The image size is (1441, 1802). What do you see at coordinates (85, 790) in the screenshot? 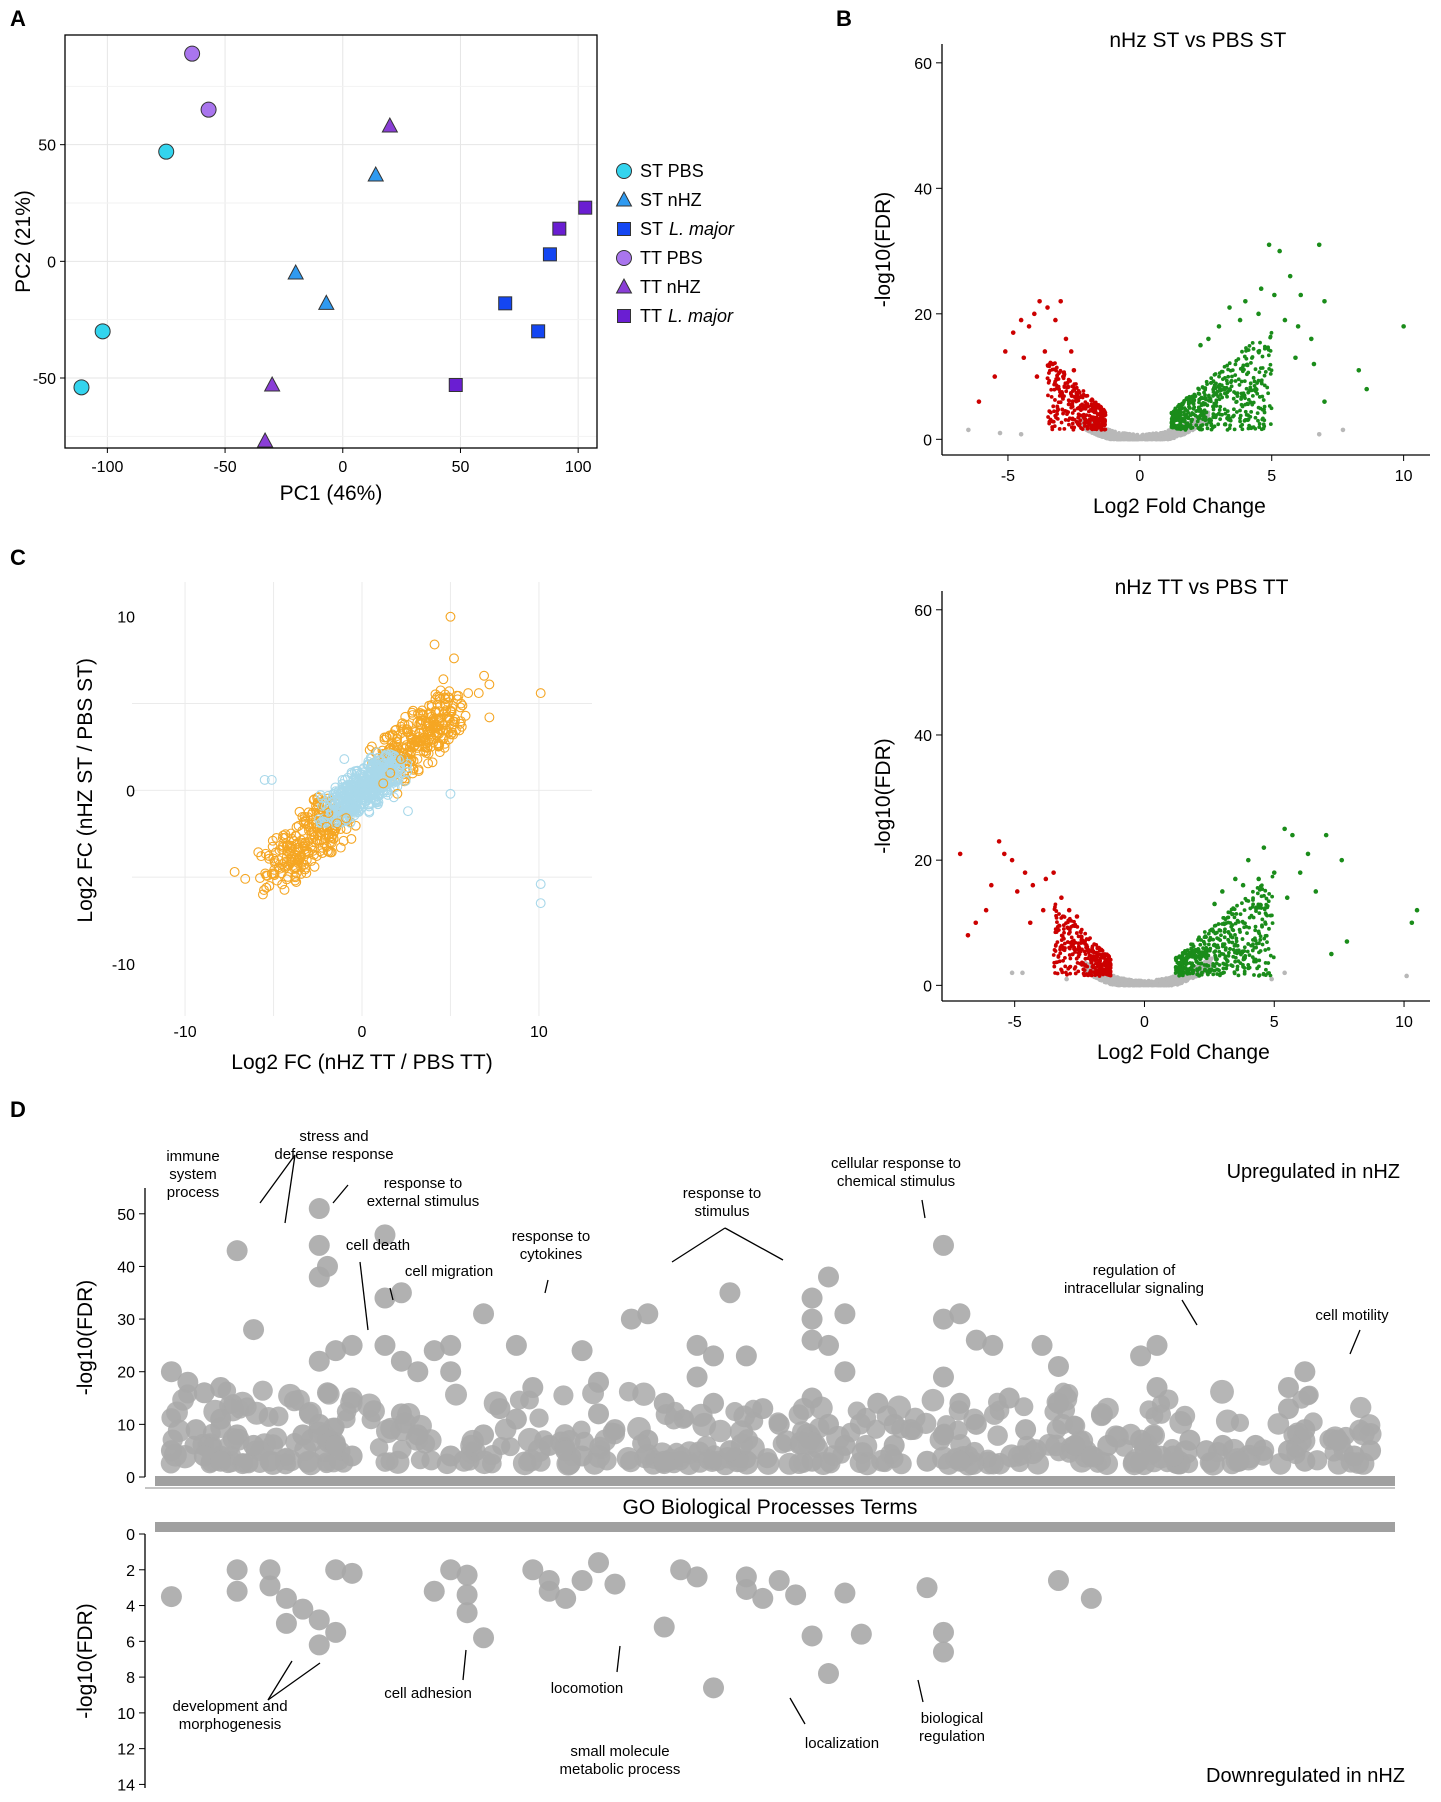
I see `y-axis-label: Log2 FC (nHZ ST / PBS ST)` at bounding box center [85, 790].